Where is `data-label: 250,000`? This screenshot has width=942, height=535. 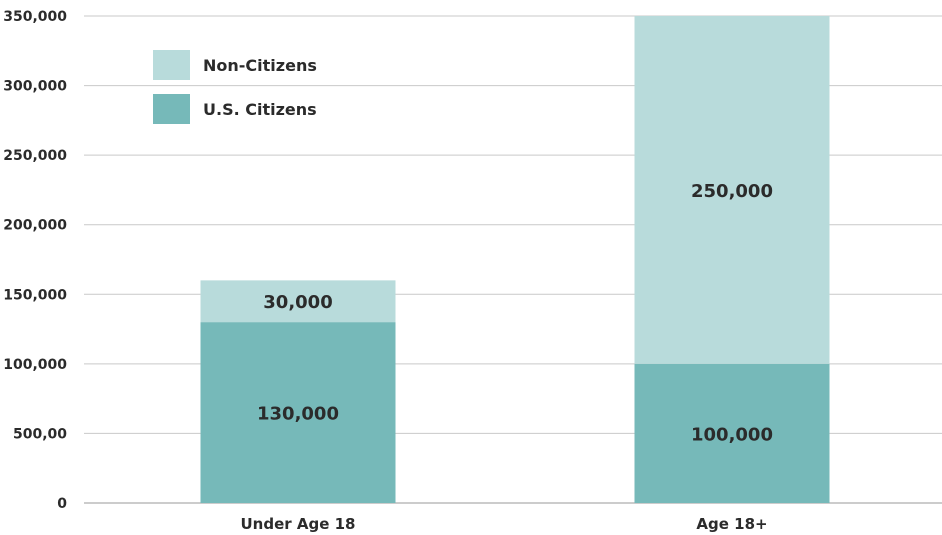
data-label: 250,000 is located at coordinates (732, 191).